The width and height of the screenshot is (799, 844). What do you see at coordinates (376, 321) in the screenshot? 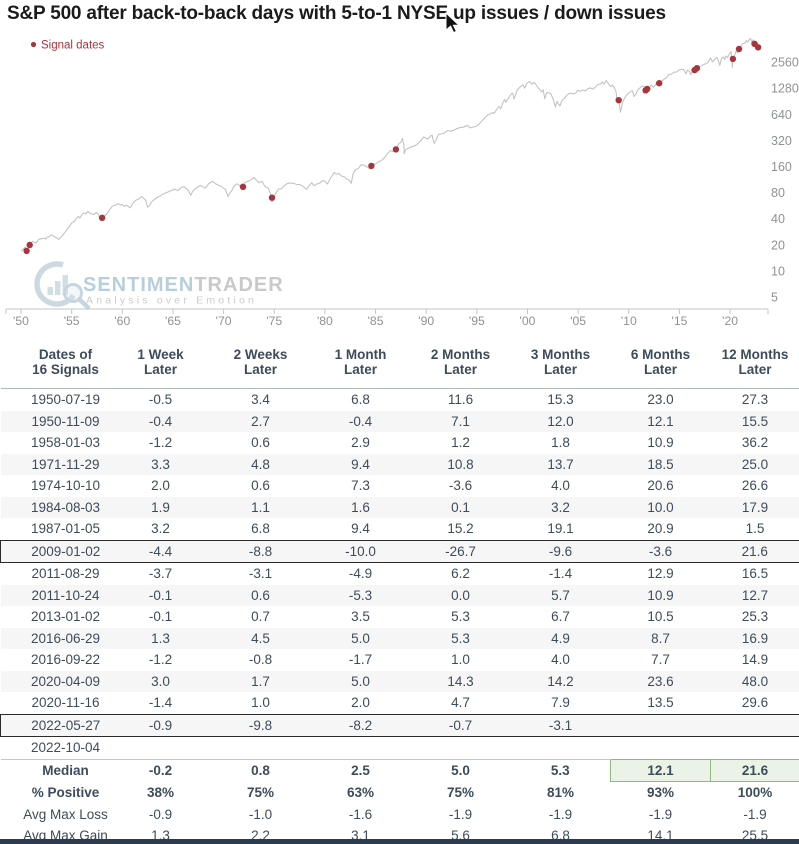
I see `x-axis-label: '85` at bounding box center [376, 321].